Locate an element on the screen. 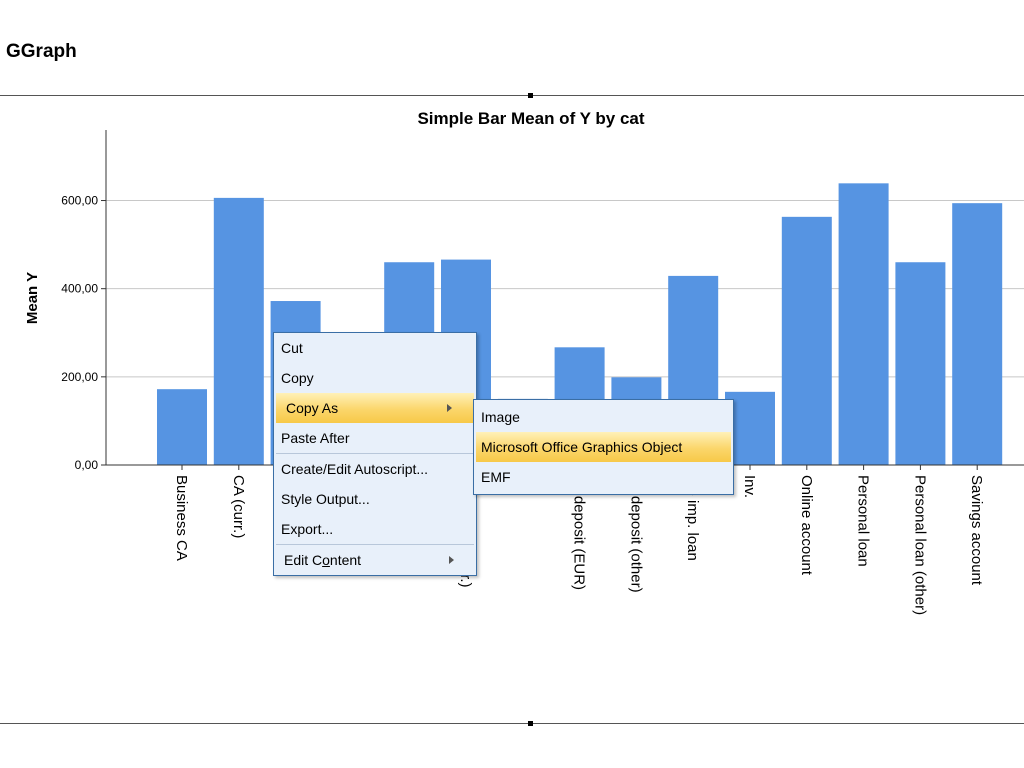 The image size is (1024, 768). menu-item-copy-as-label: Copy As is located at coordinates (312, 408).